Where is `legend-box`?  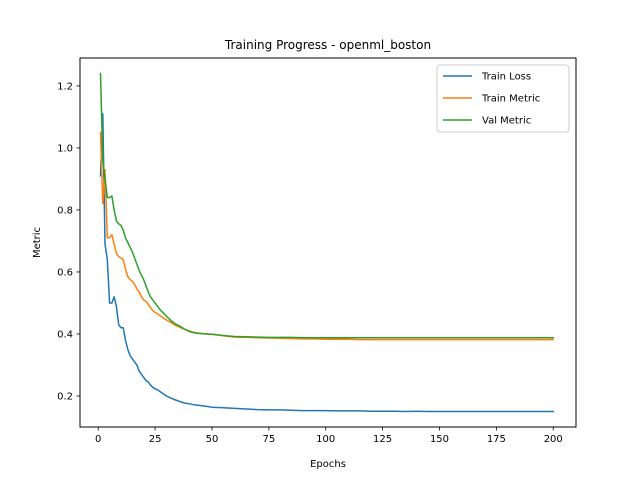
legend-box is located at coordinates (503, 98).